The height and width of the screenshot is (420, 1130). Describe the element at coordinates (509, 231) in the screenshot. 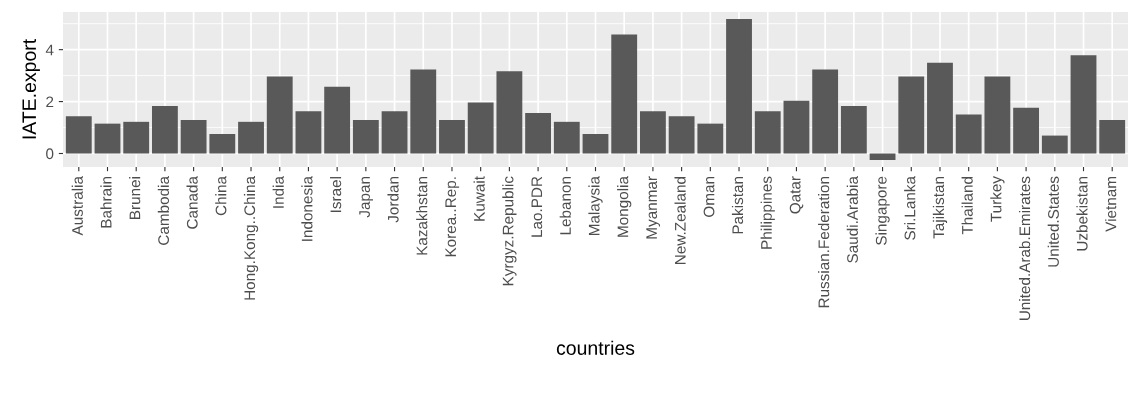

I see `x-tick-label: Kyrgyz.Republic` at that location.